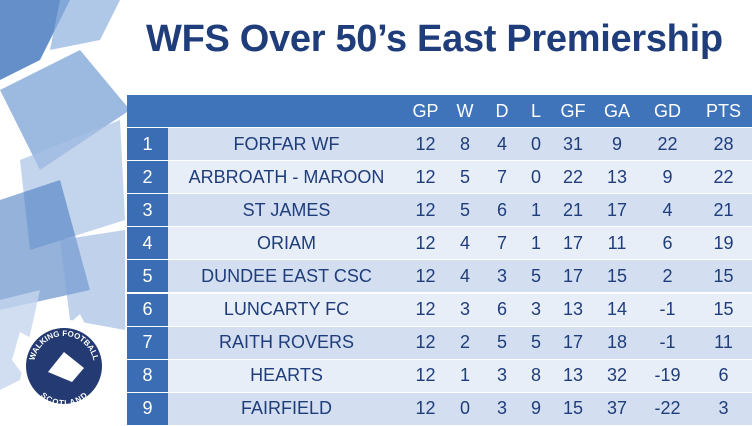 This screenshot has width=752, height=426. Describe the element at coordinates (667, 408) in the screenshot. I see `stat-cell: -22` at that location.